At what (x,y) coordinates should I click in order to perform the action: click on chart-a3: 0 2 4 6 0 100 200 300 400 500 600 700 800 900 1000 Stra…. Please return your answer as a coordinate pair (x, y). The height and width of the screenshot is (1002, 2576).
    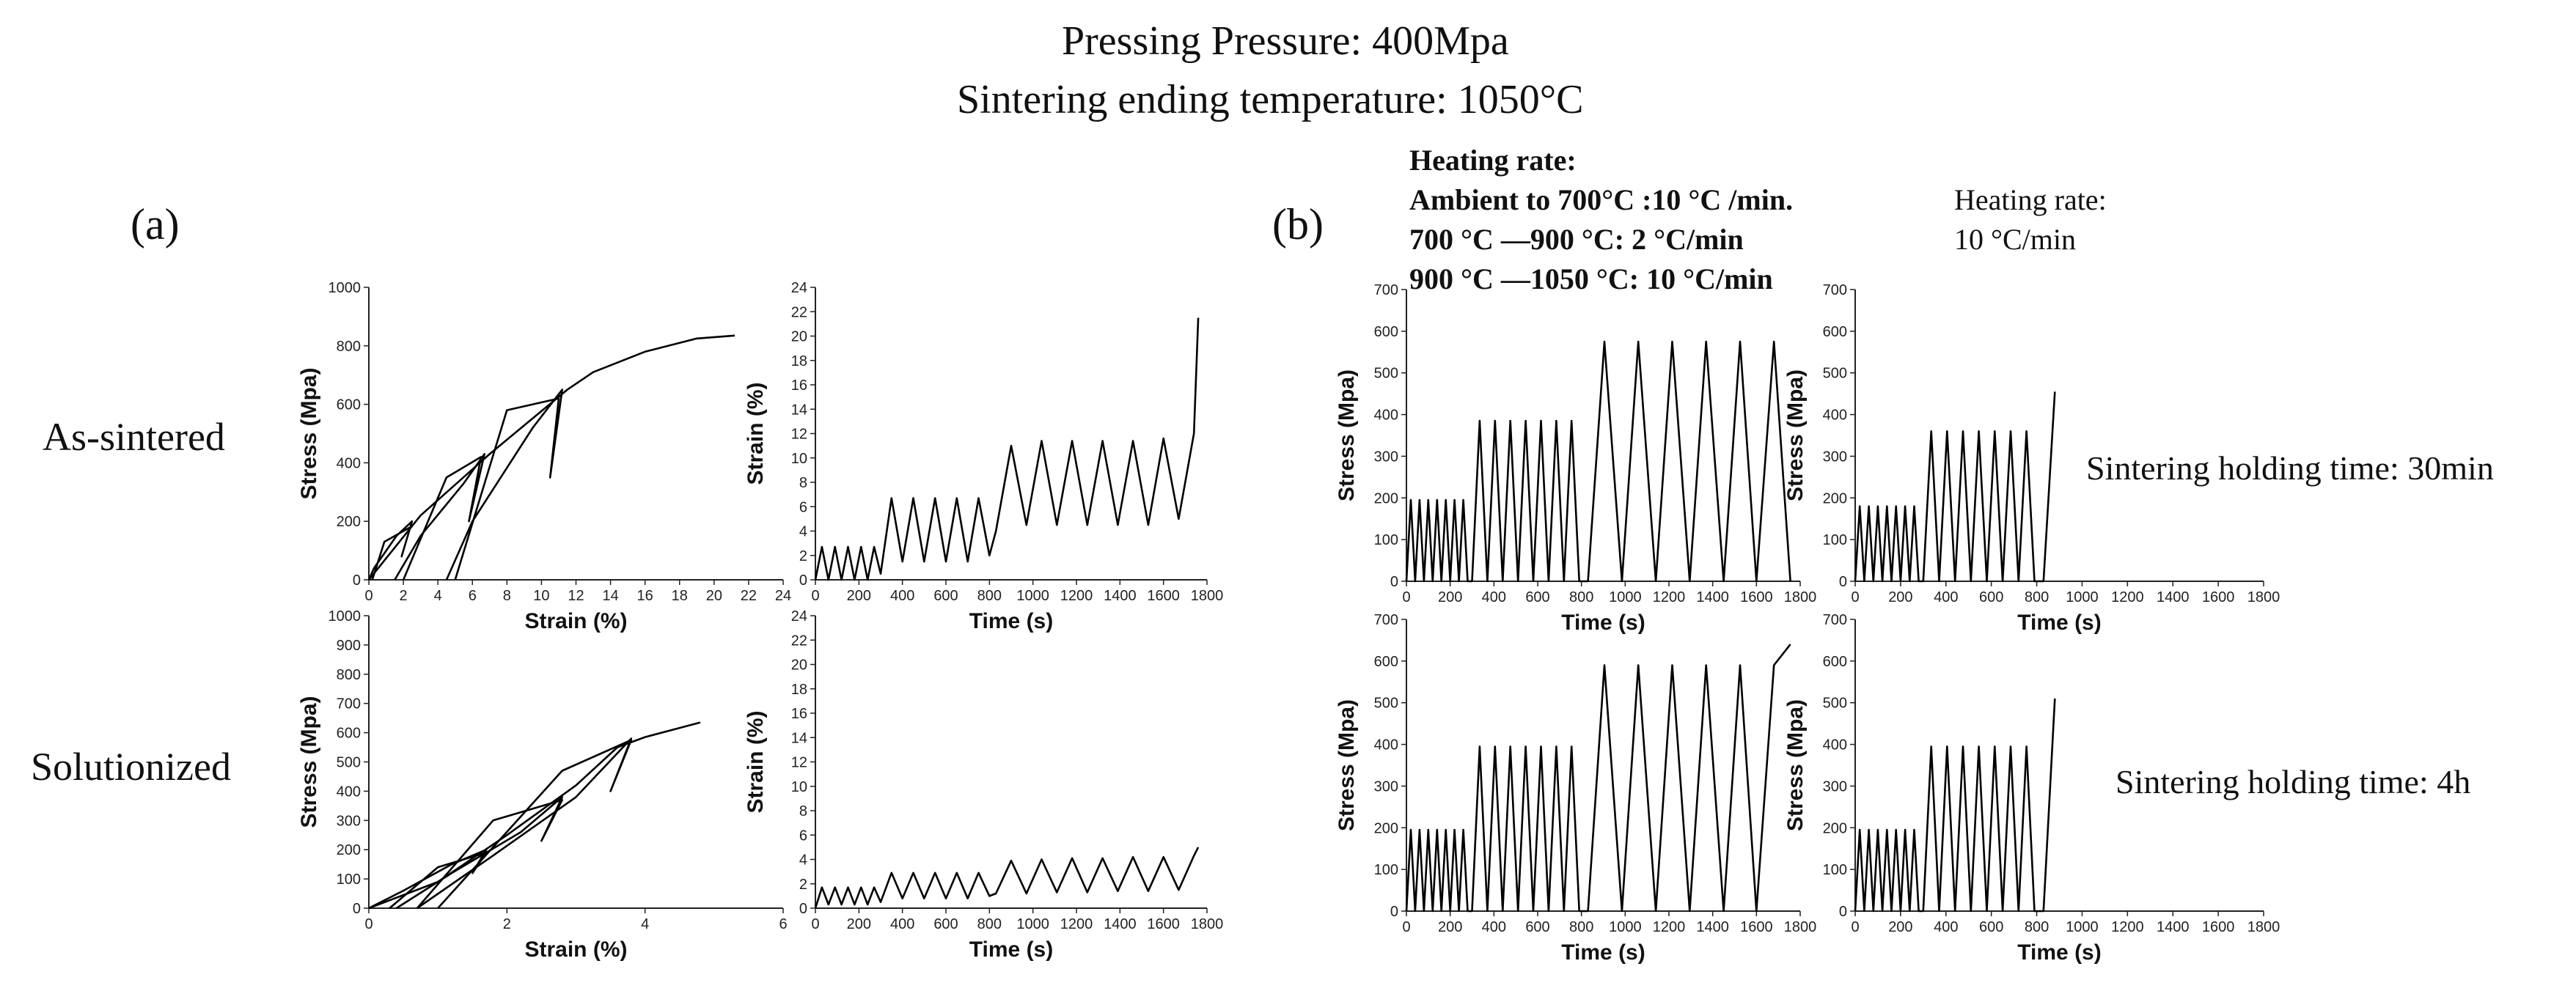
    Looking at the image, I should click on (542, 785).